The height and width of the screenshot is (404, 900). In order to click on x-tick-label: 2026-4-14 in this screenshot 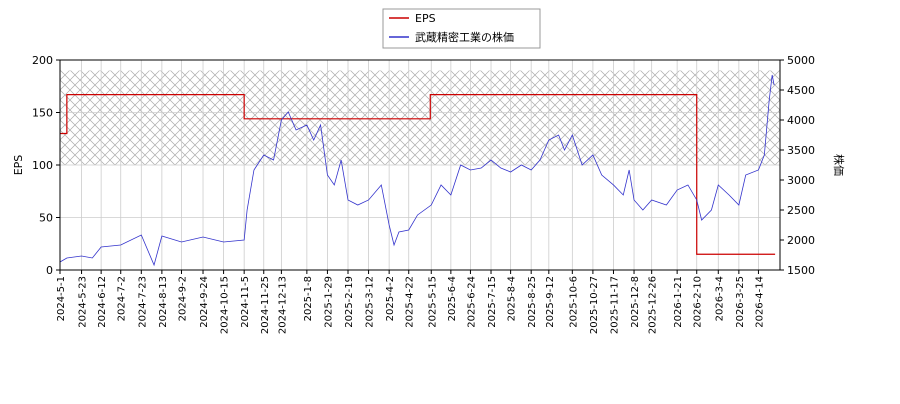, I will do `click(759, 302)`.